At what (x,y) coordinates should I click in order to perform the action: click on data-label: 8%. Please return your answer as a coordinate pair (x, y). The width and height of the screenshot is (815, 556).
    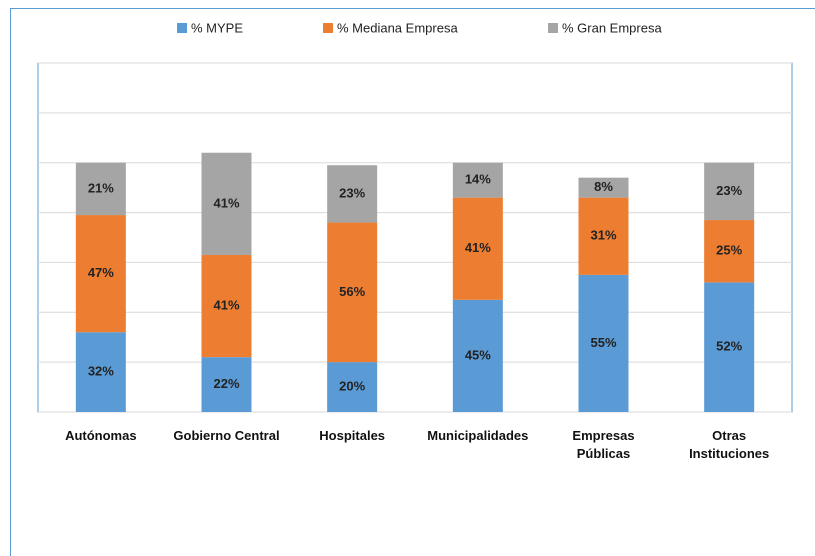
    Looking at the image, I should click on (603, 186).